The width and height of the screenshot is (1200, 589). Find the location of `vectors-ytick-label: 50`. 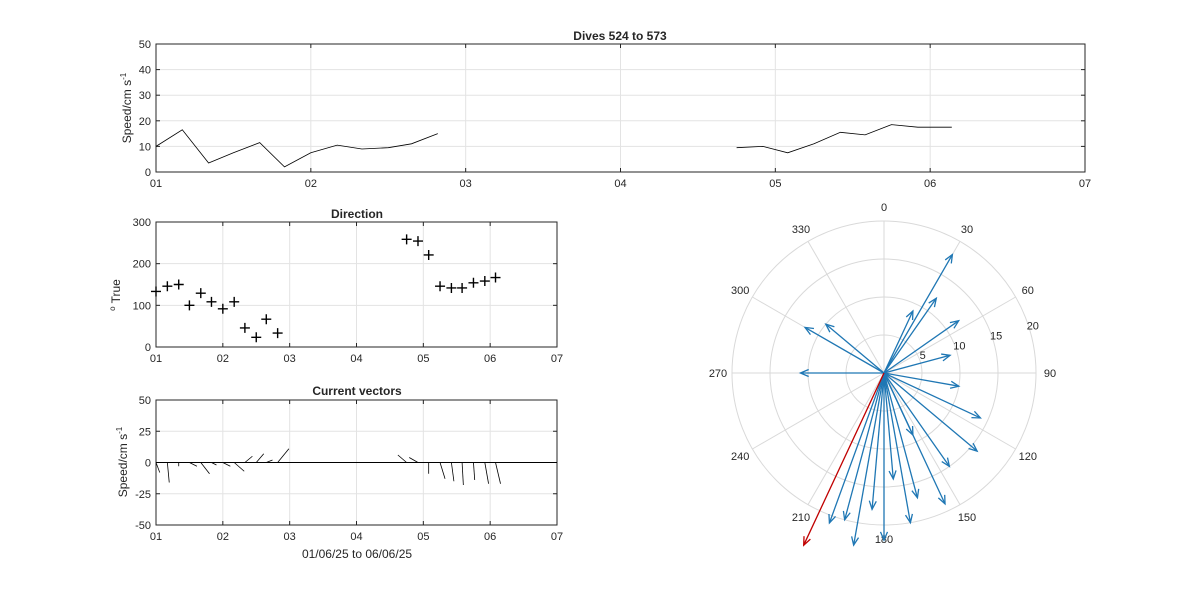

vectors-ytick-label: 50 is located at coordinates (145, 401).